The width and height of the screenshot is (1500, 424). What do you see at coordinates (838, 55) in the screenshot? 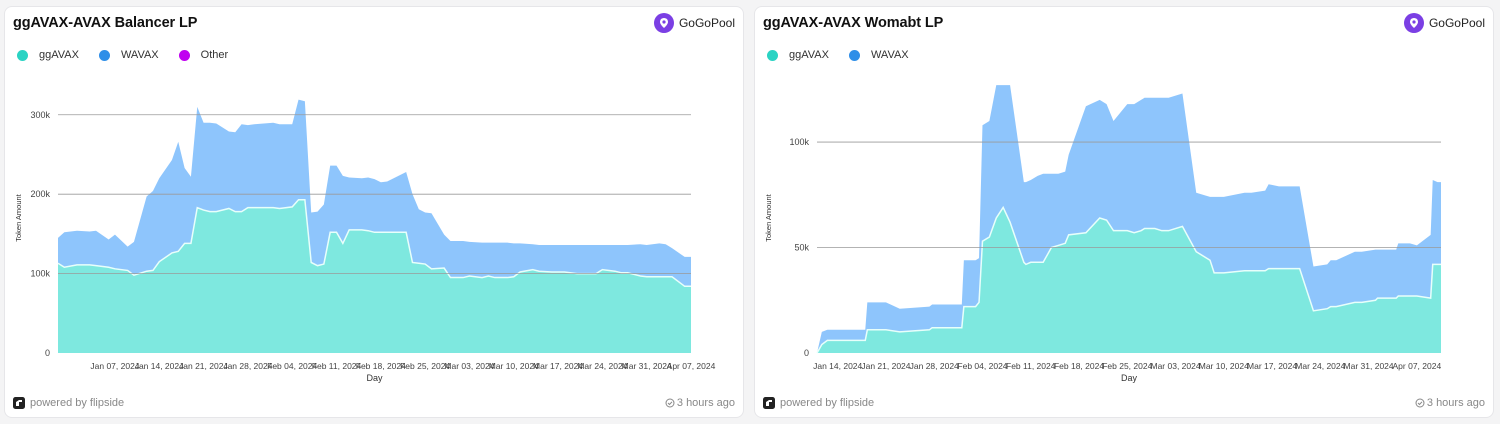
I see `legend: ggAVAX WAVAX` at bounding box center [838, 55].